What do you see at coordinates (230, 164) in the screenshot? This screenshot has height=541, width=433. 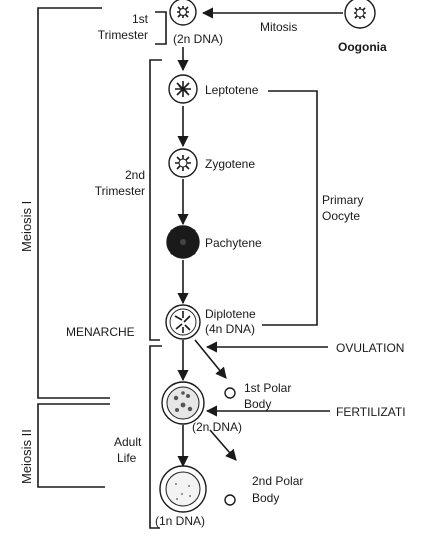 I see `zygotene-label: Zygotene` at bounding box center [230, 164].